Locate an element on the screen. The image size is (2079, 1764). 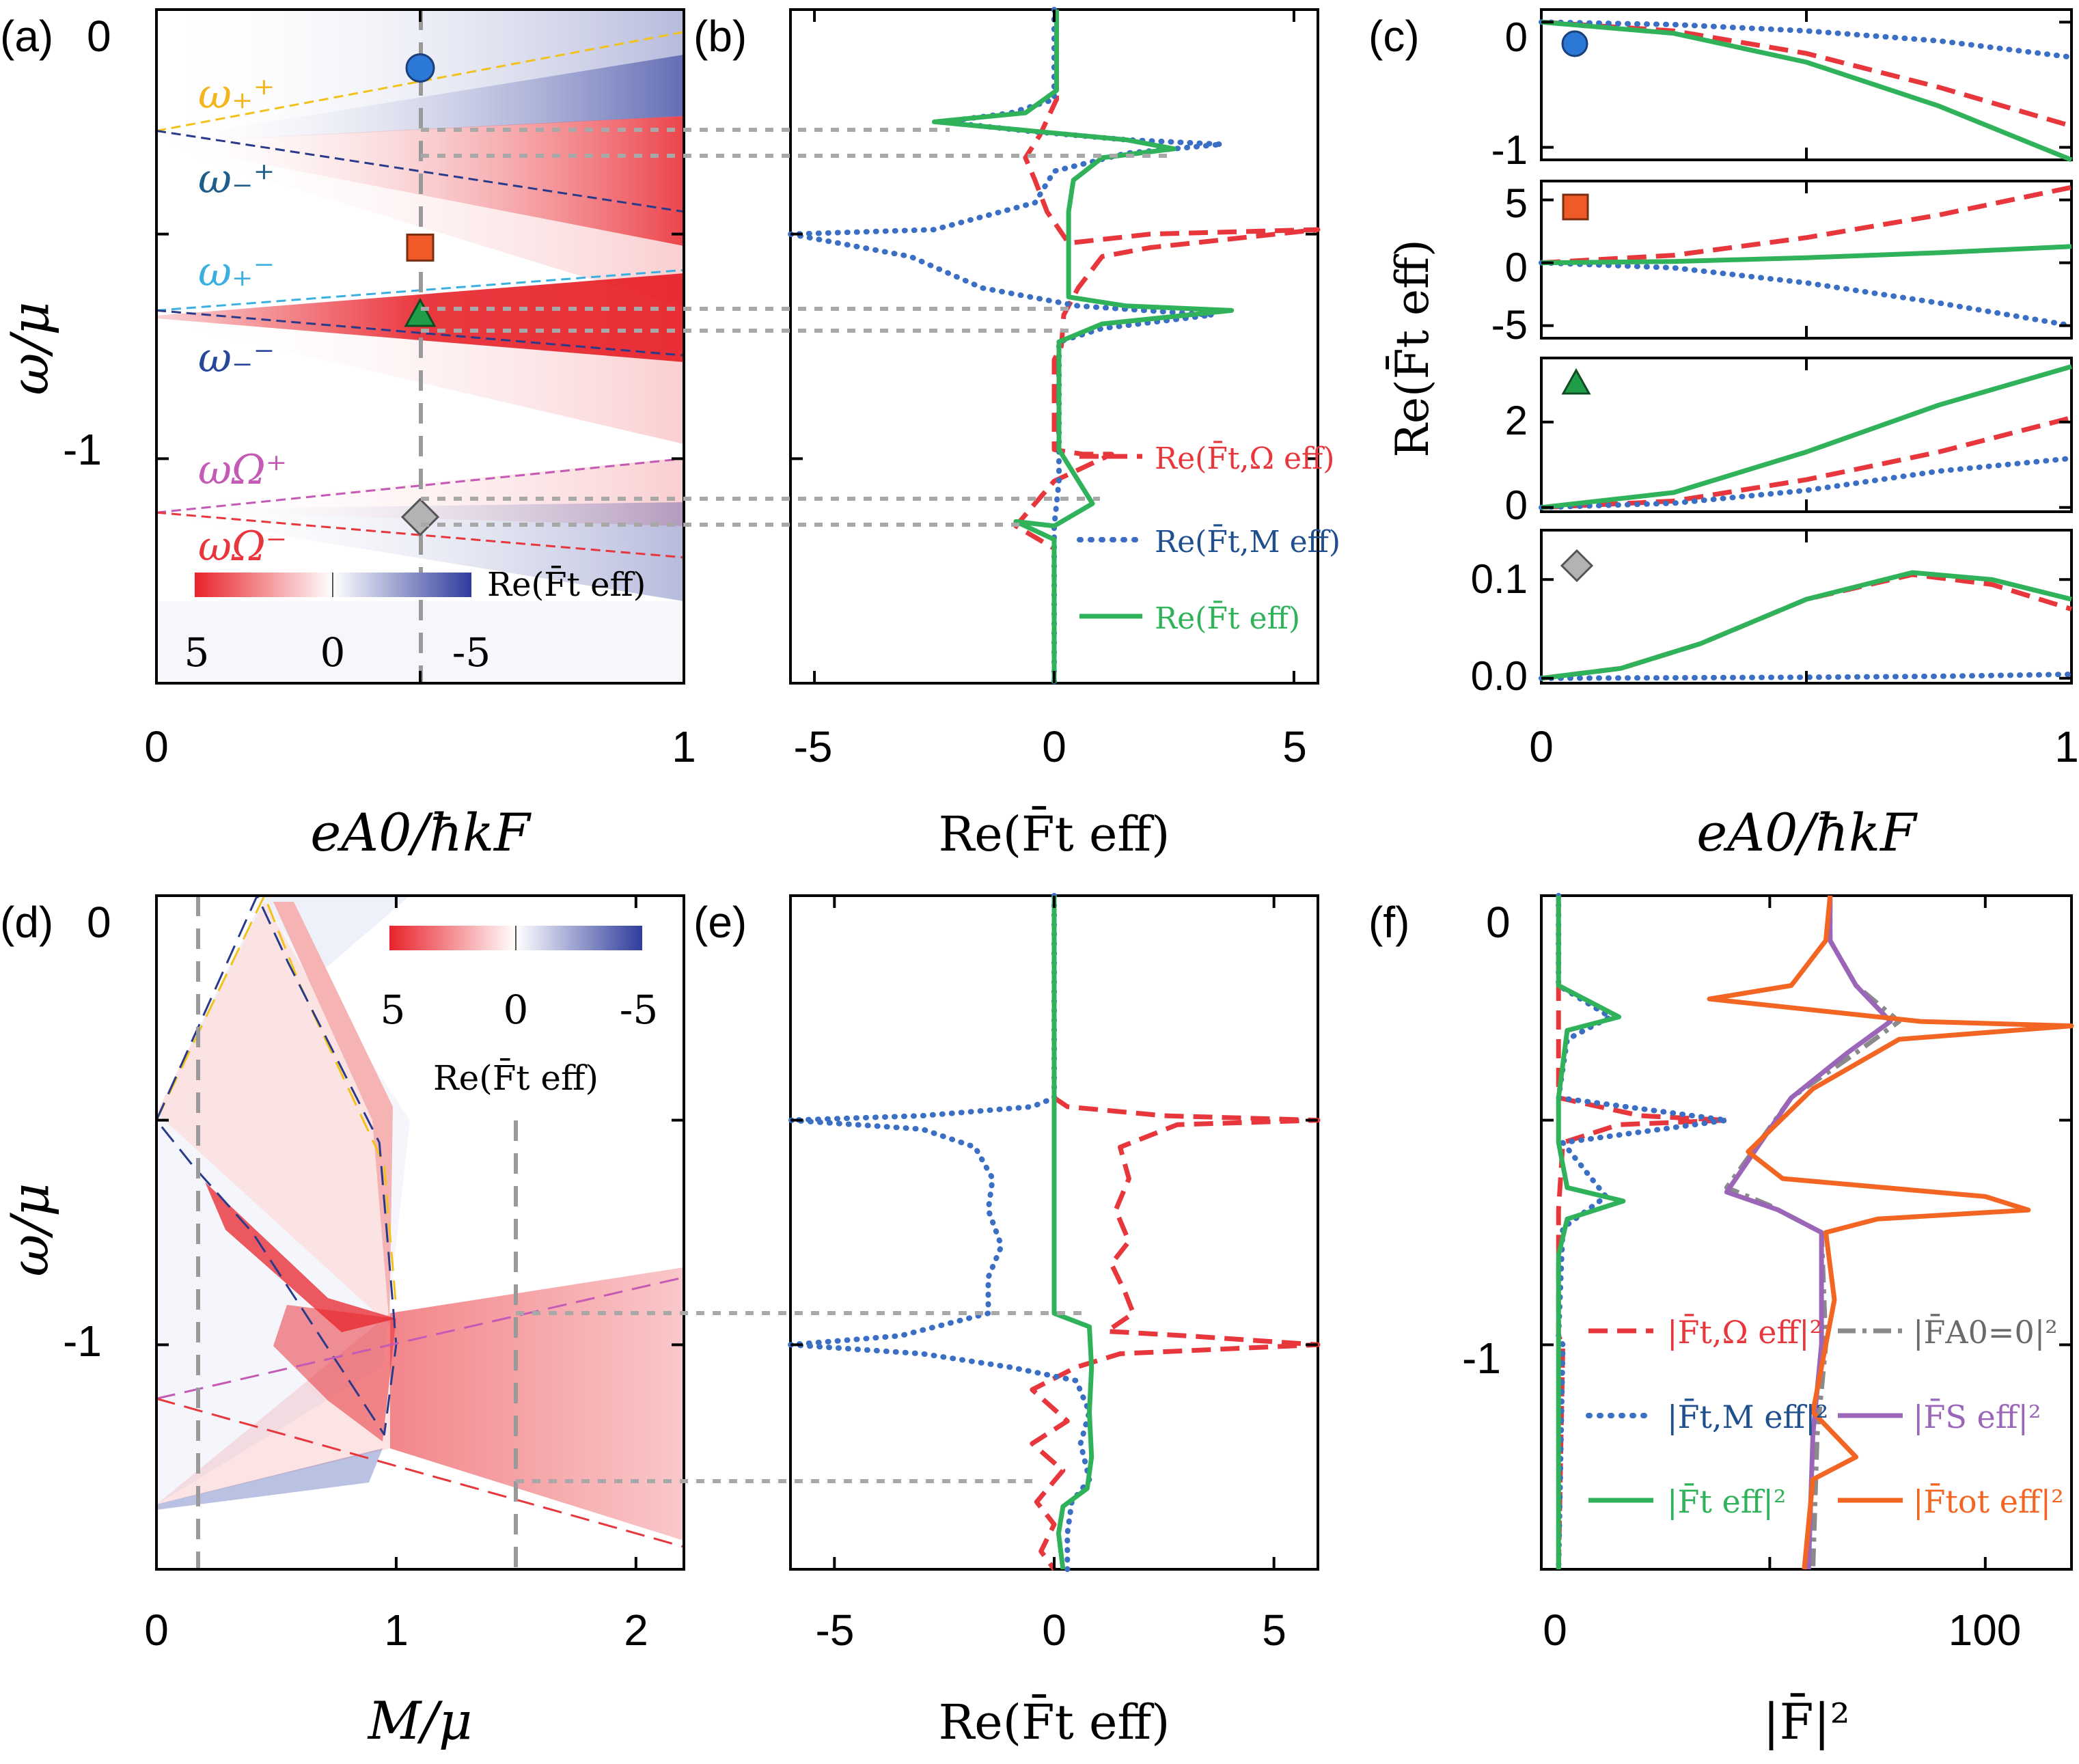
panel-c-subplot-1-frame is located at coordinates (1806, 84).